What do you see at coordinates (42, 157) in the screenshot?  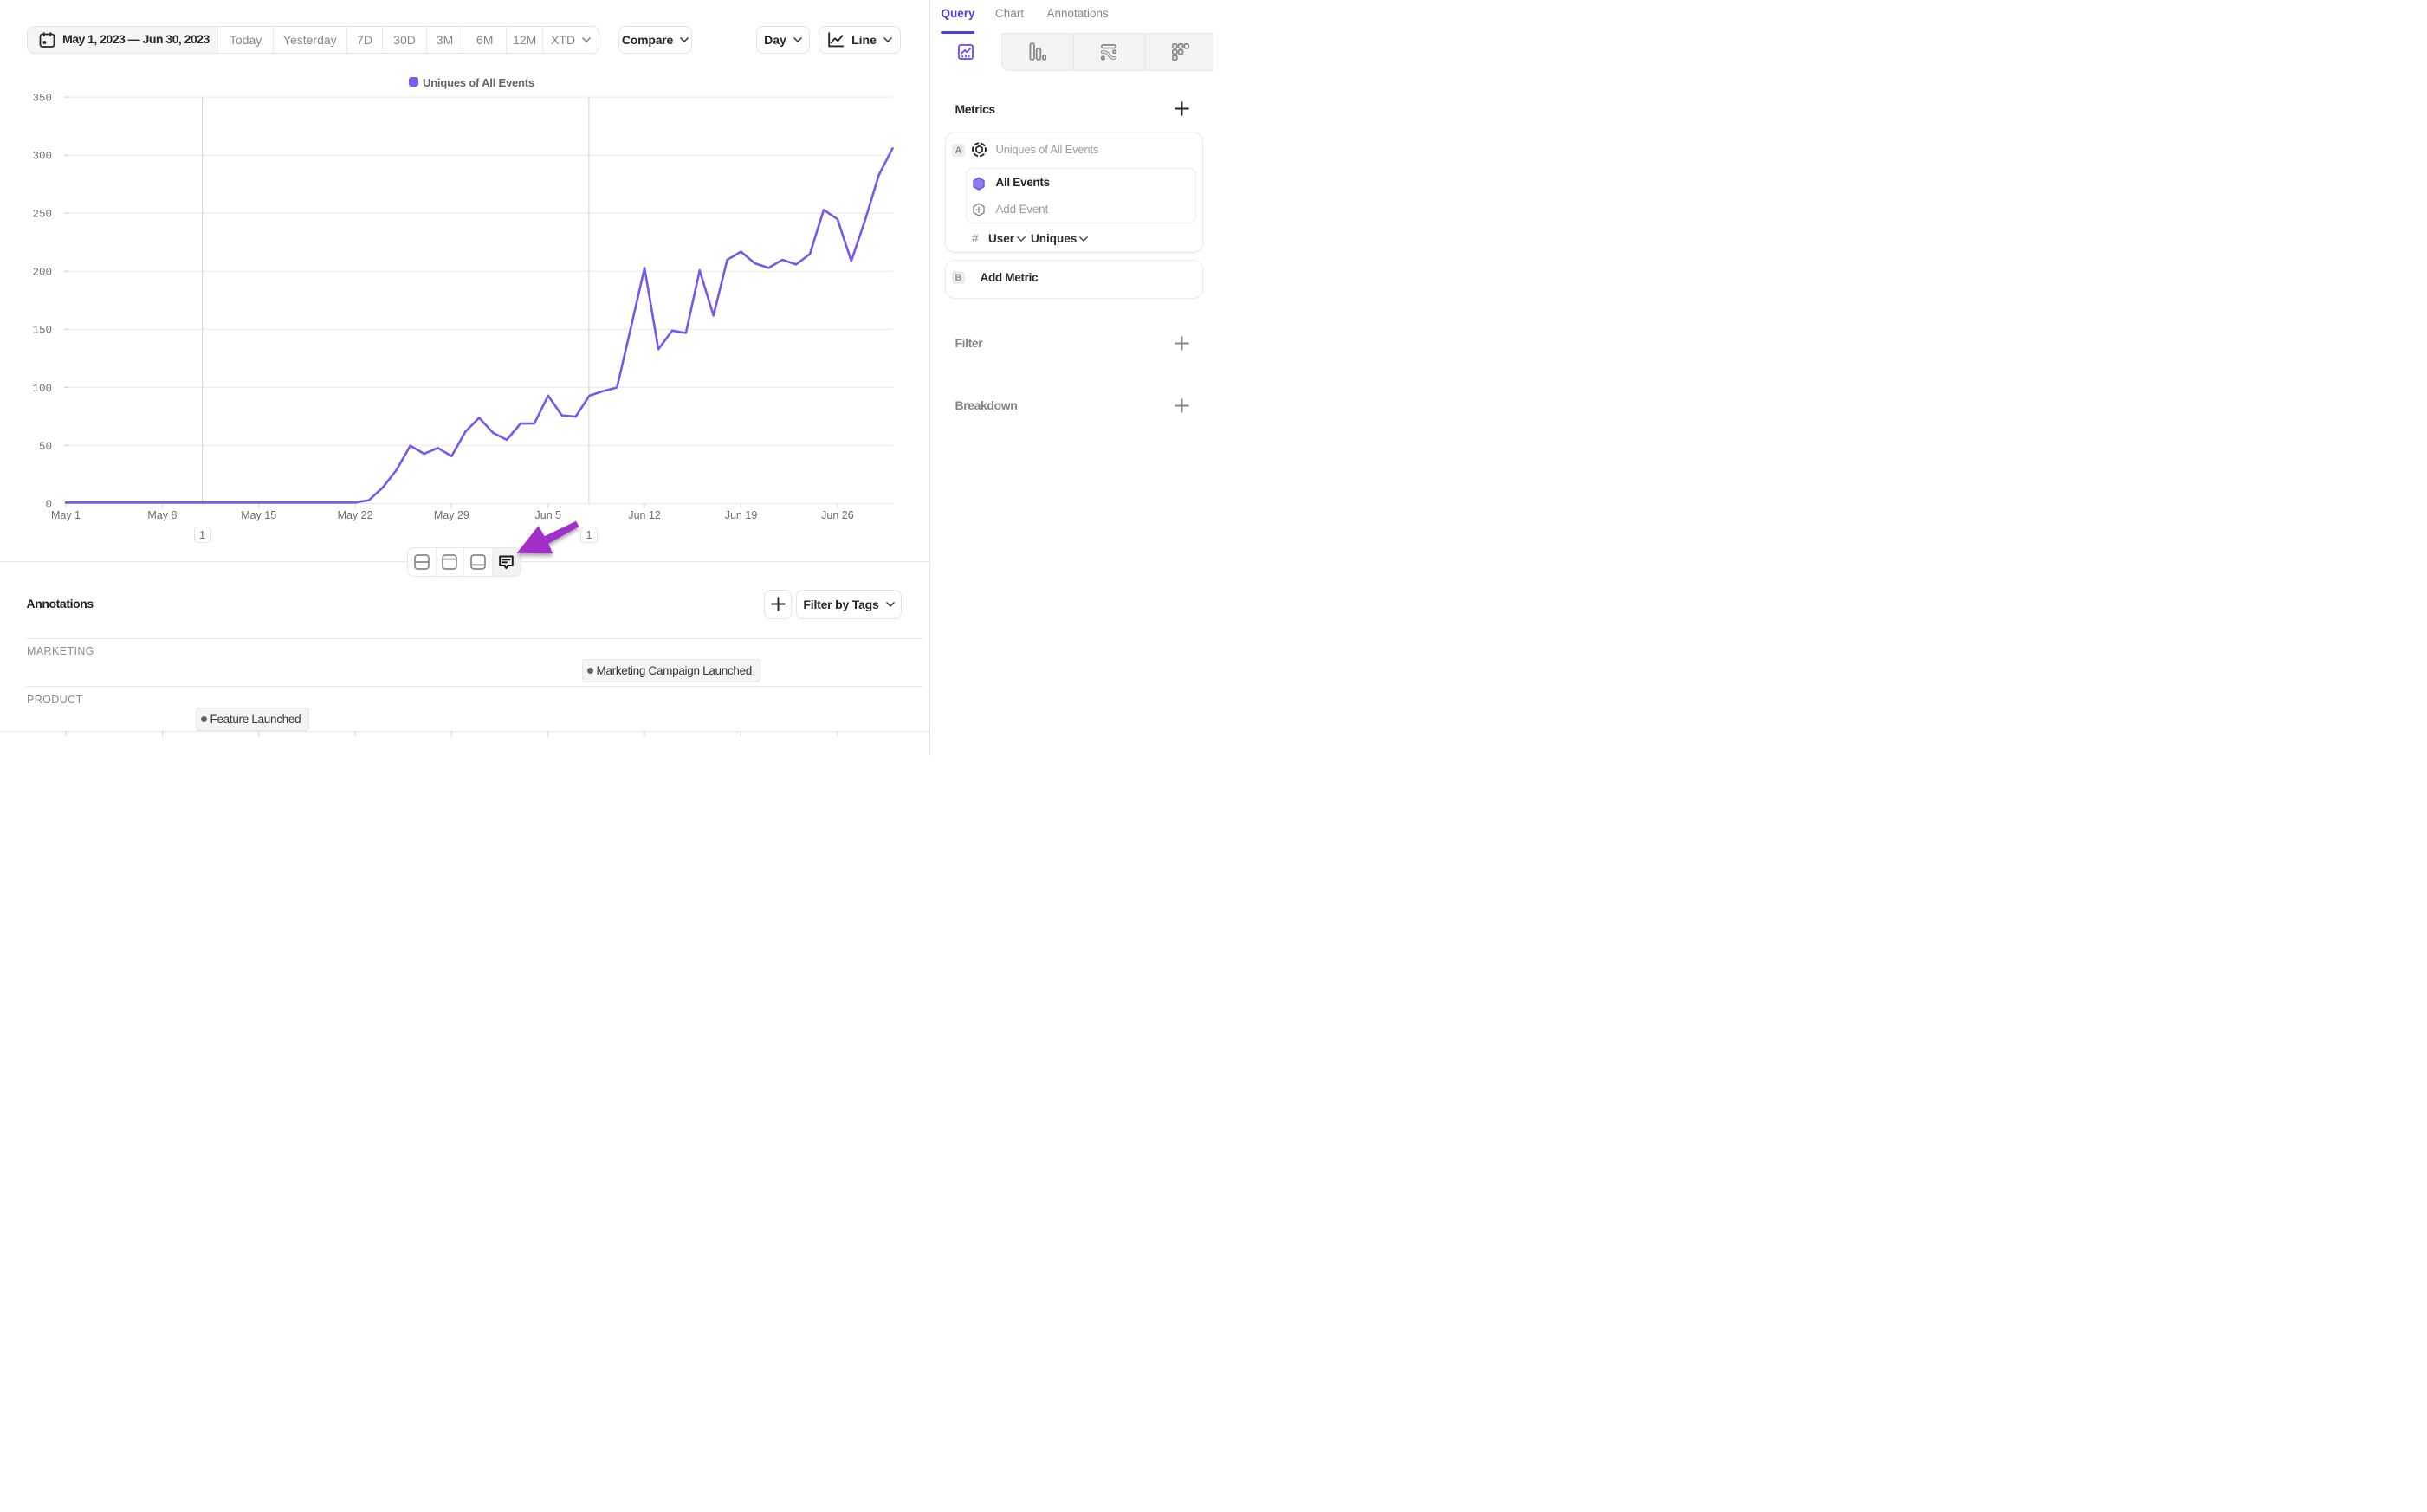 I see `svg-text: 300` at bounding box center [42, 157].